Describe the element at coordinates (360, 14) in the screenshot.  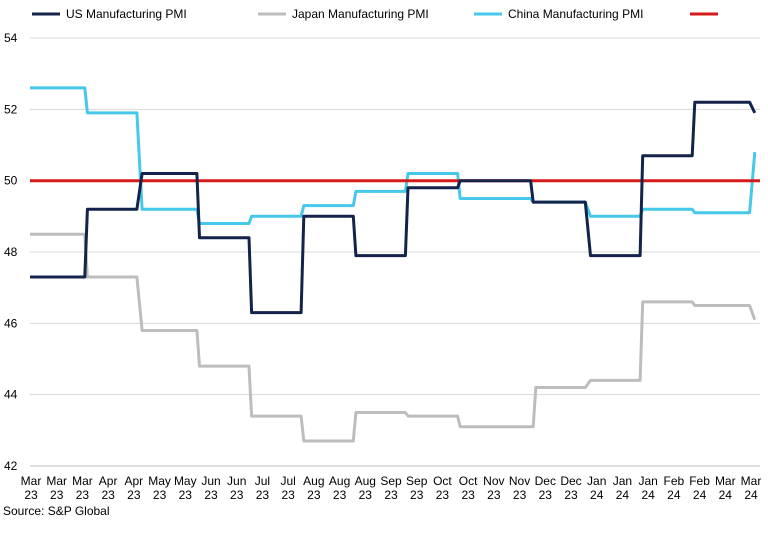
I see `legend-label: Japan Manufacturing PMI` at that location.